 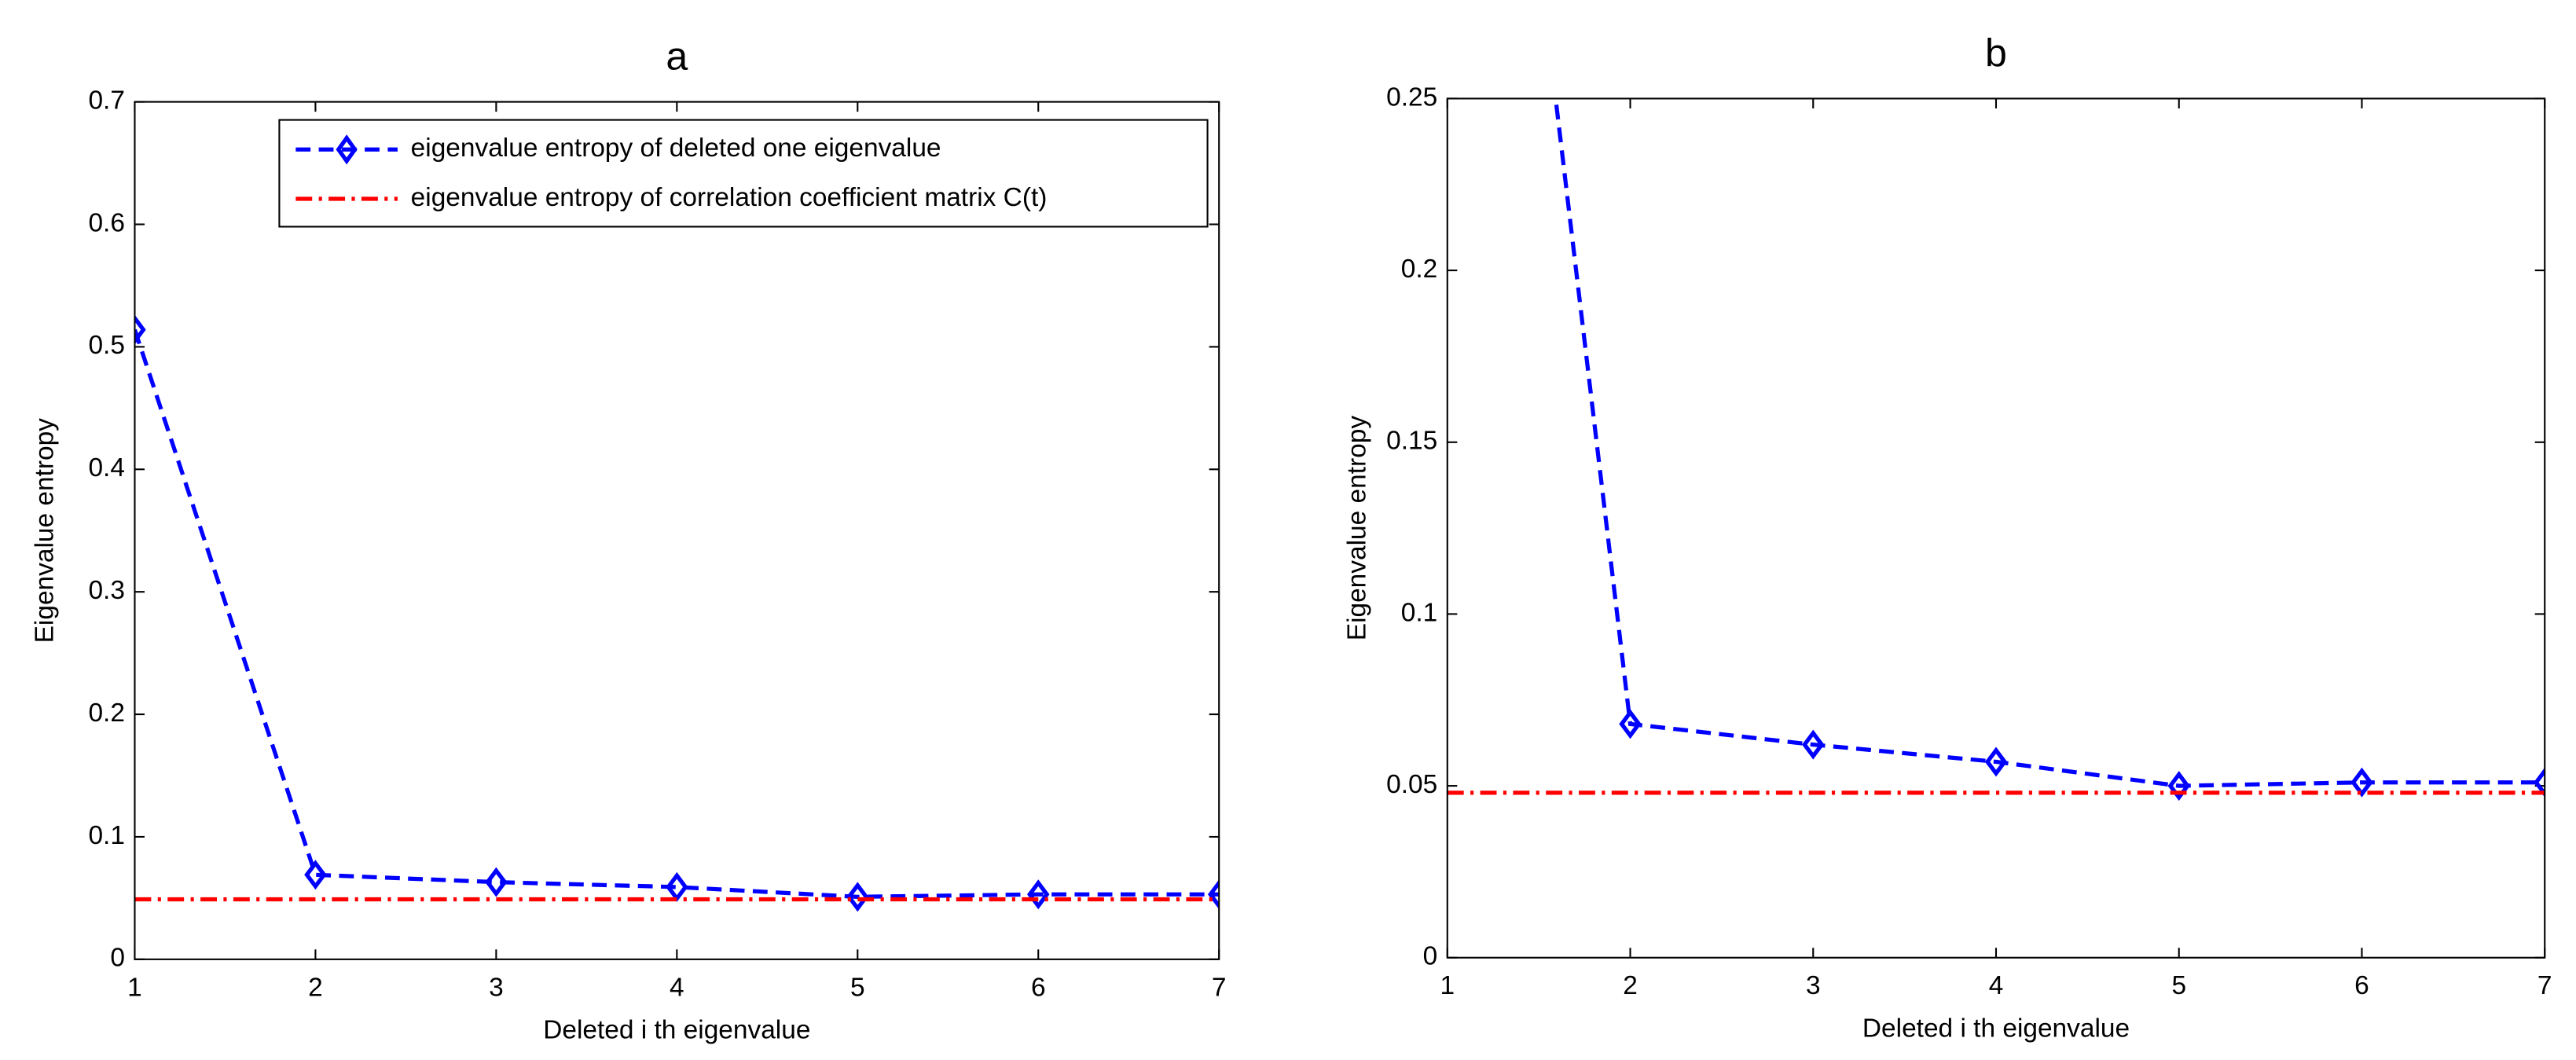 What do you see at coordinates (1996, 53) in the screenshot?
I see `chart-title: b` at bounding box center [1996, 53].